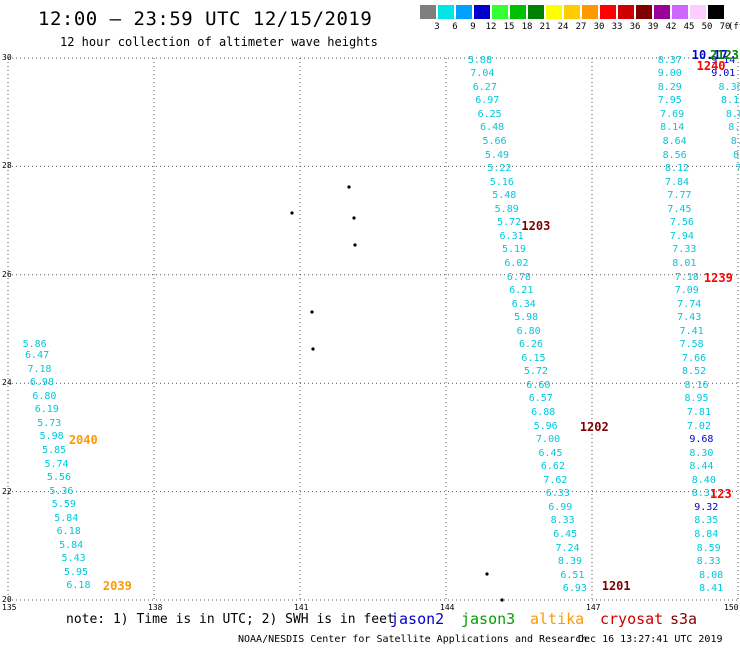  Describe the element at coordinates (205, 19) in the screenshot. I see `map-title: 12:00 — 23:59 UTC 12/15/2019` at that location.